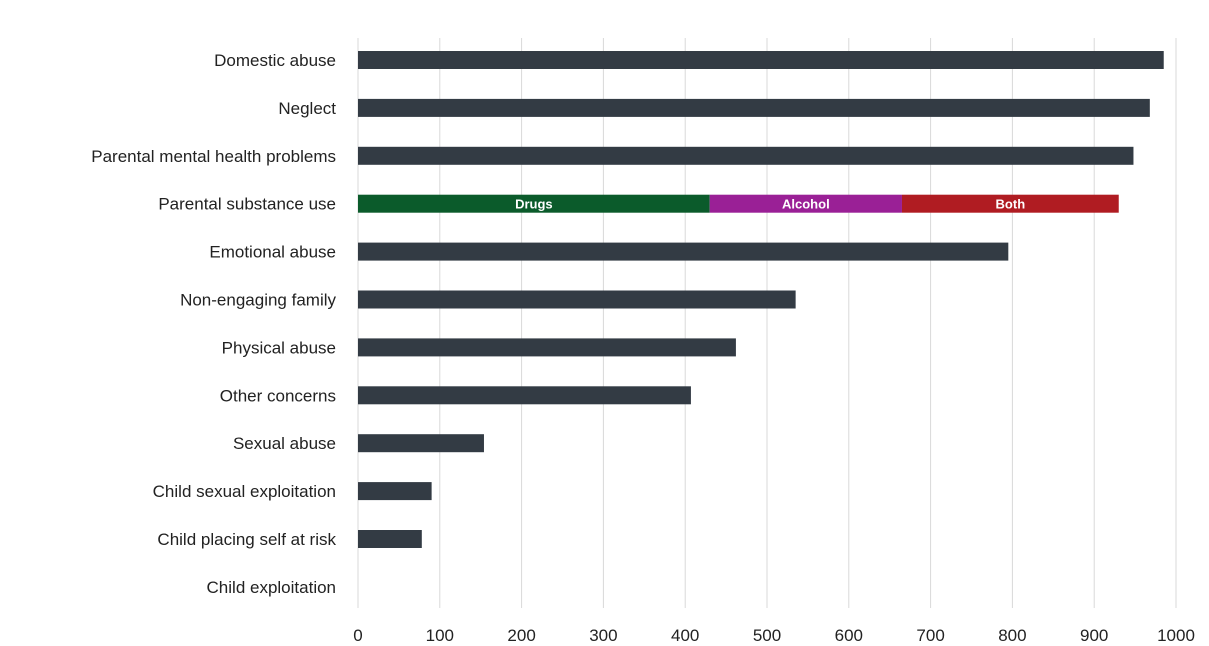  I want to click on x-tick-label-700: 700, so click(930, 635).